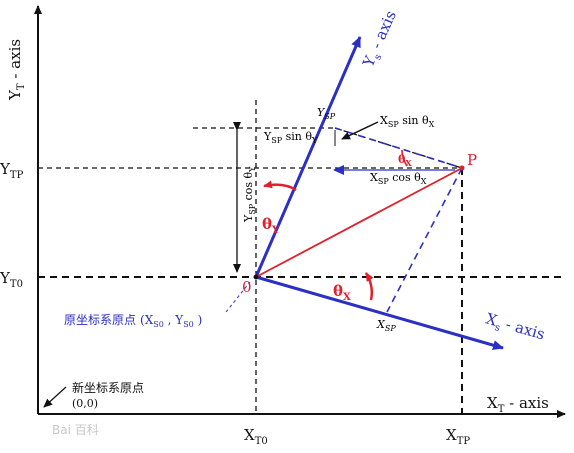 This screenshot has height=453, width=574. I want to click on theta-x-label: θX, so click(342, 292).